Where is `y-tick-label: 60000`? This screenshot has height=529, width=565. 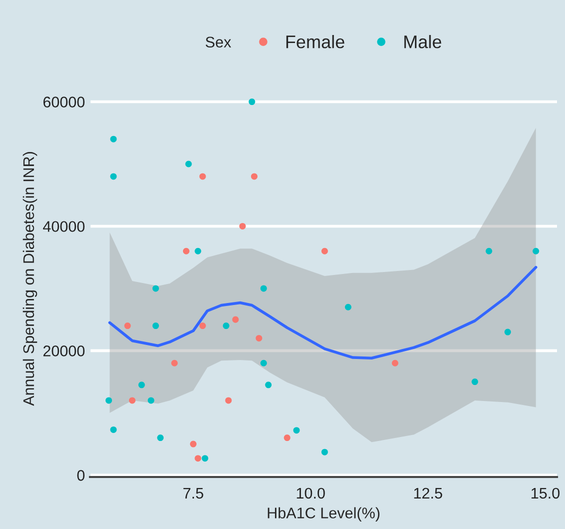 y-tick-label: 60000 is located at coordinates (64, 102).